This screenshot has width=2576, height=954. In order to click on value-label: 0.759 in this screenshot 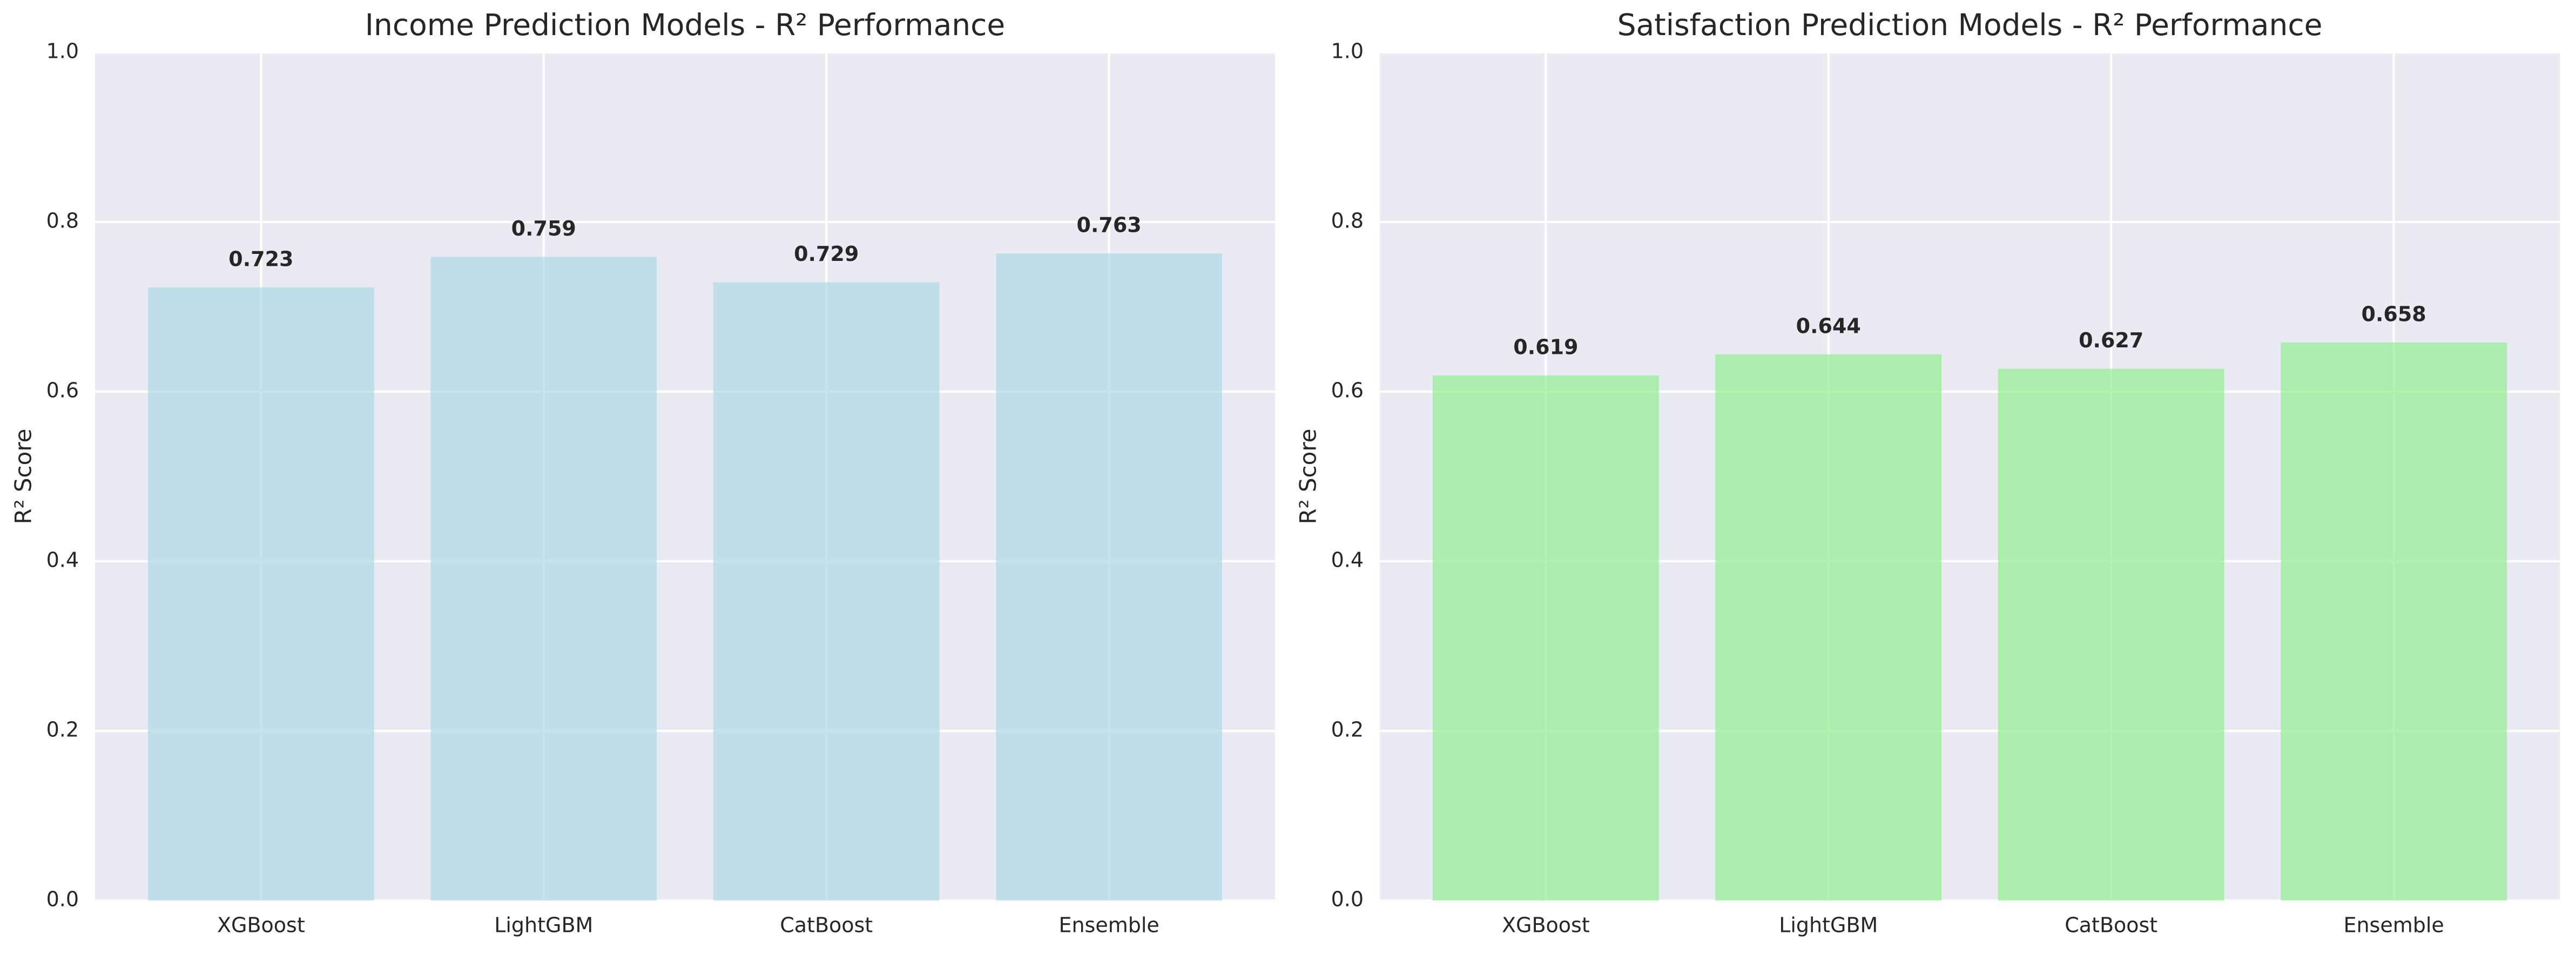, I will do `click(543, 228)`.